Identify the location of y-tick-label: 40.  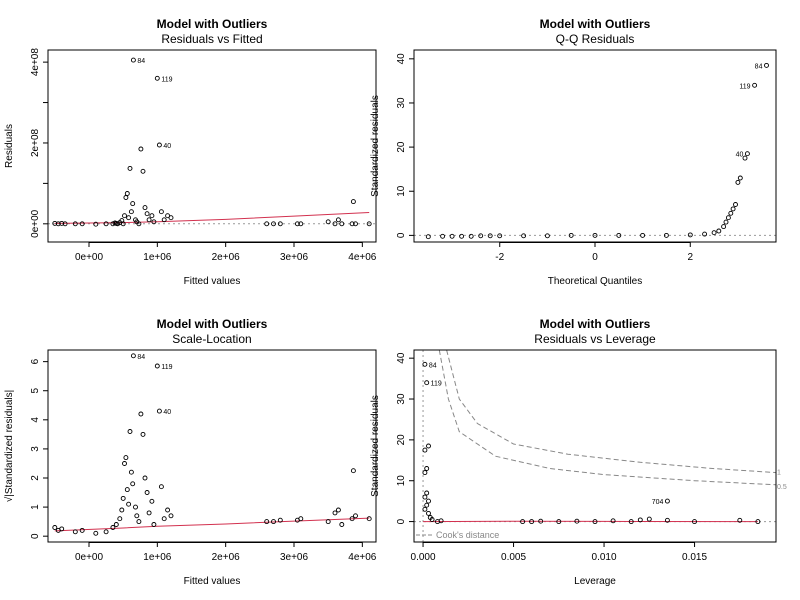
(401, 59).